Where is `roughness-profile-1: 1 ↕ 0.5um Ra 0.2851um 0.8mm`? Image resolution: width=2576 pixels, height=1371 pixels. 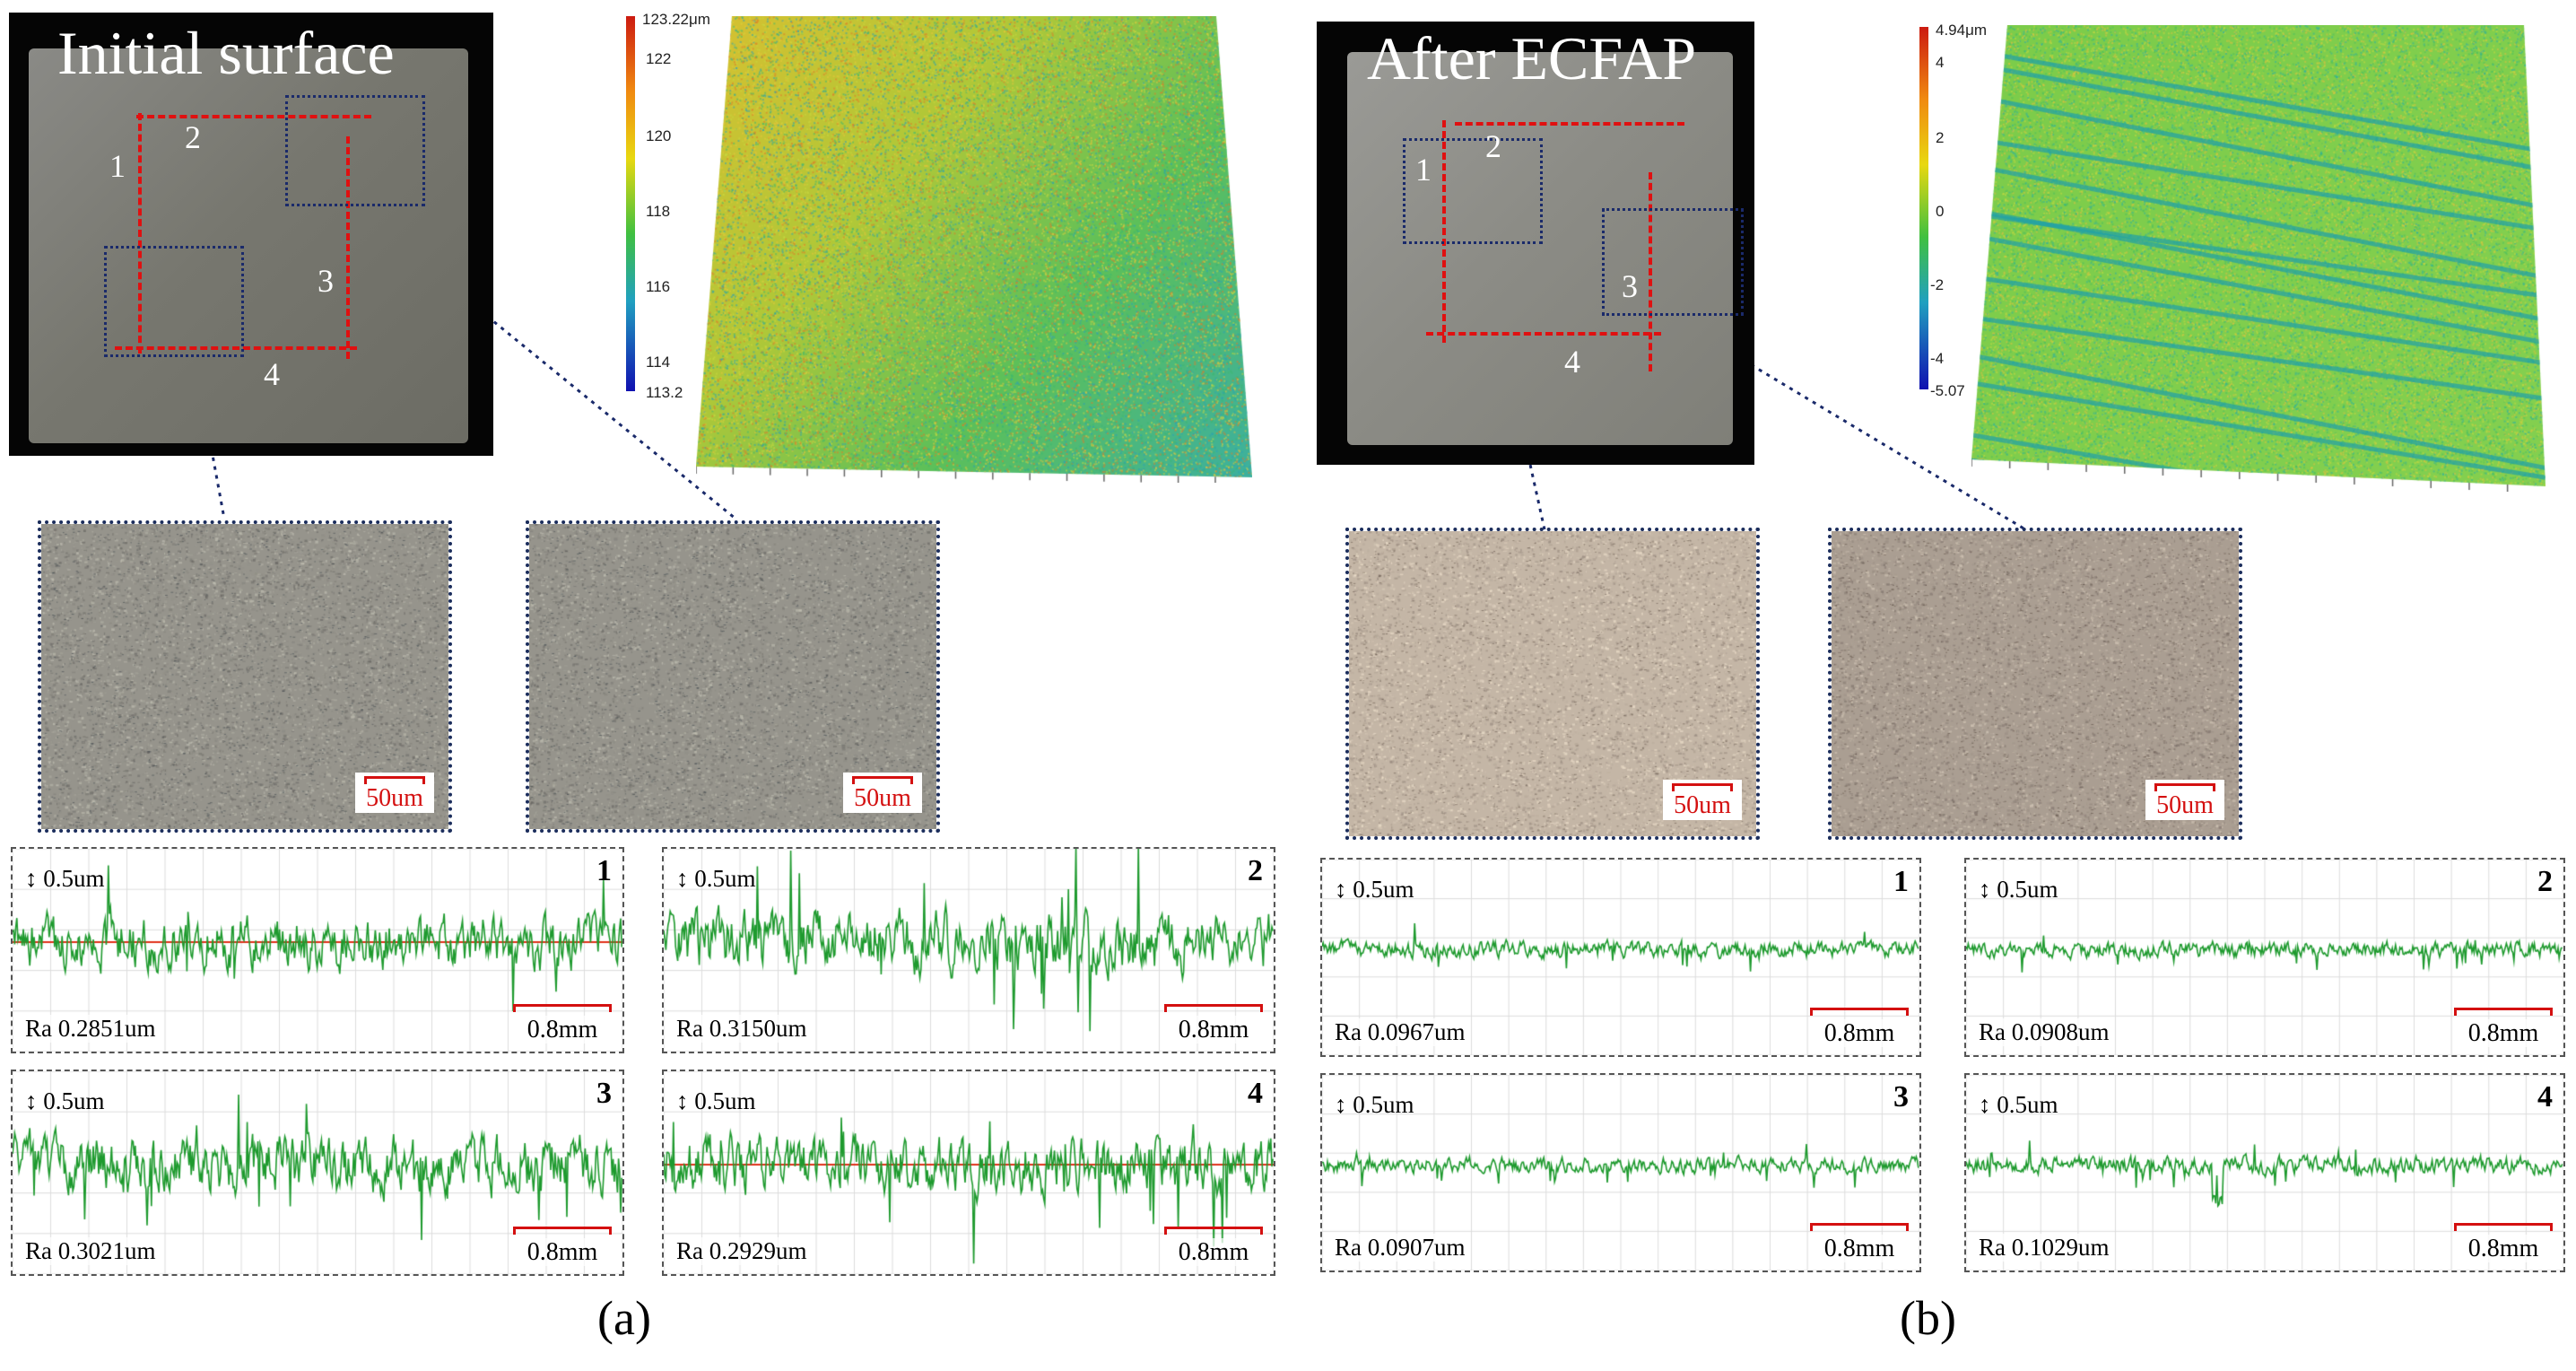 roughness-profile-1: 1 ↕ 0.5um Ra 0.2851um 0.8mm is located at coordinates (317, 950).